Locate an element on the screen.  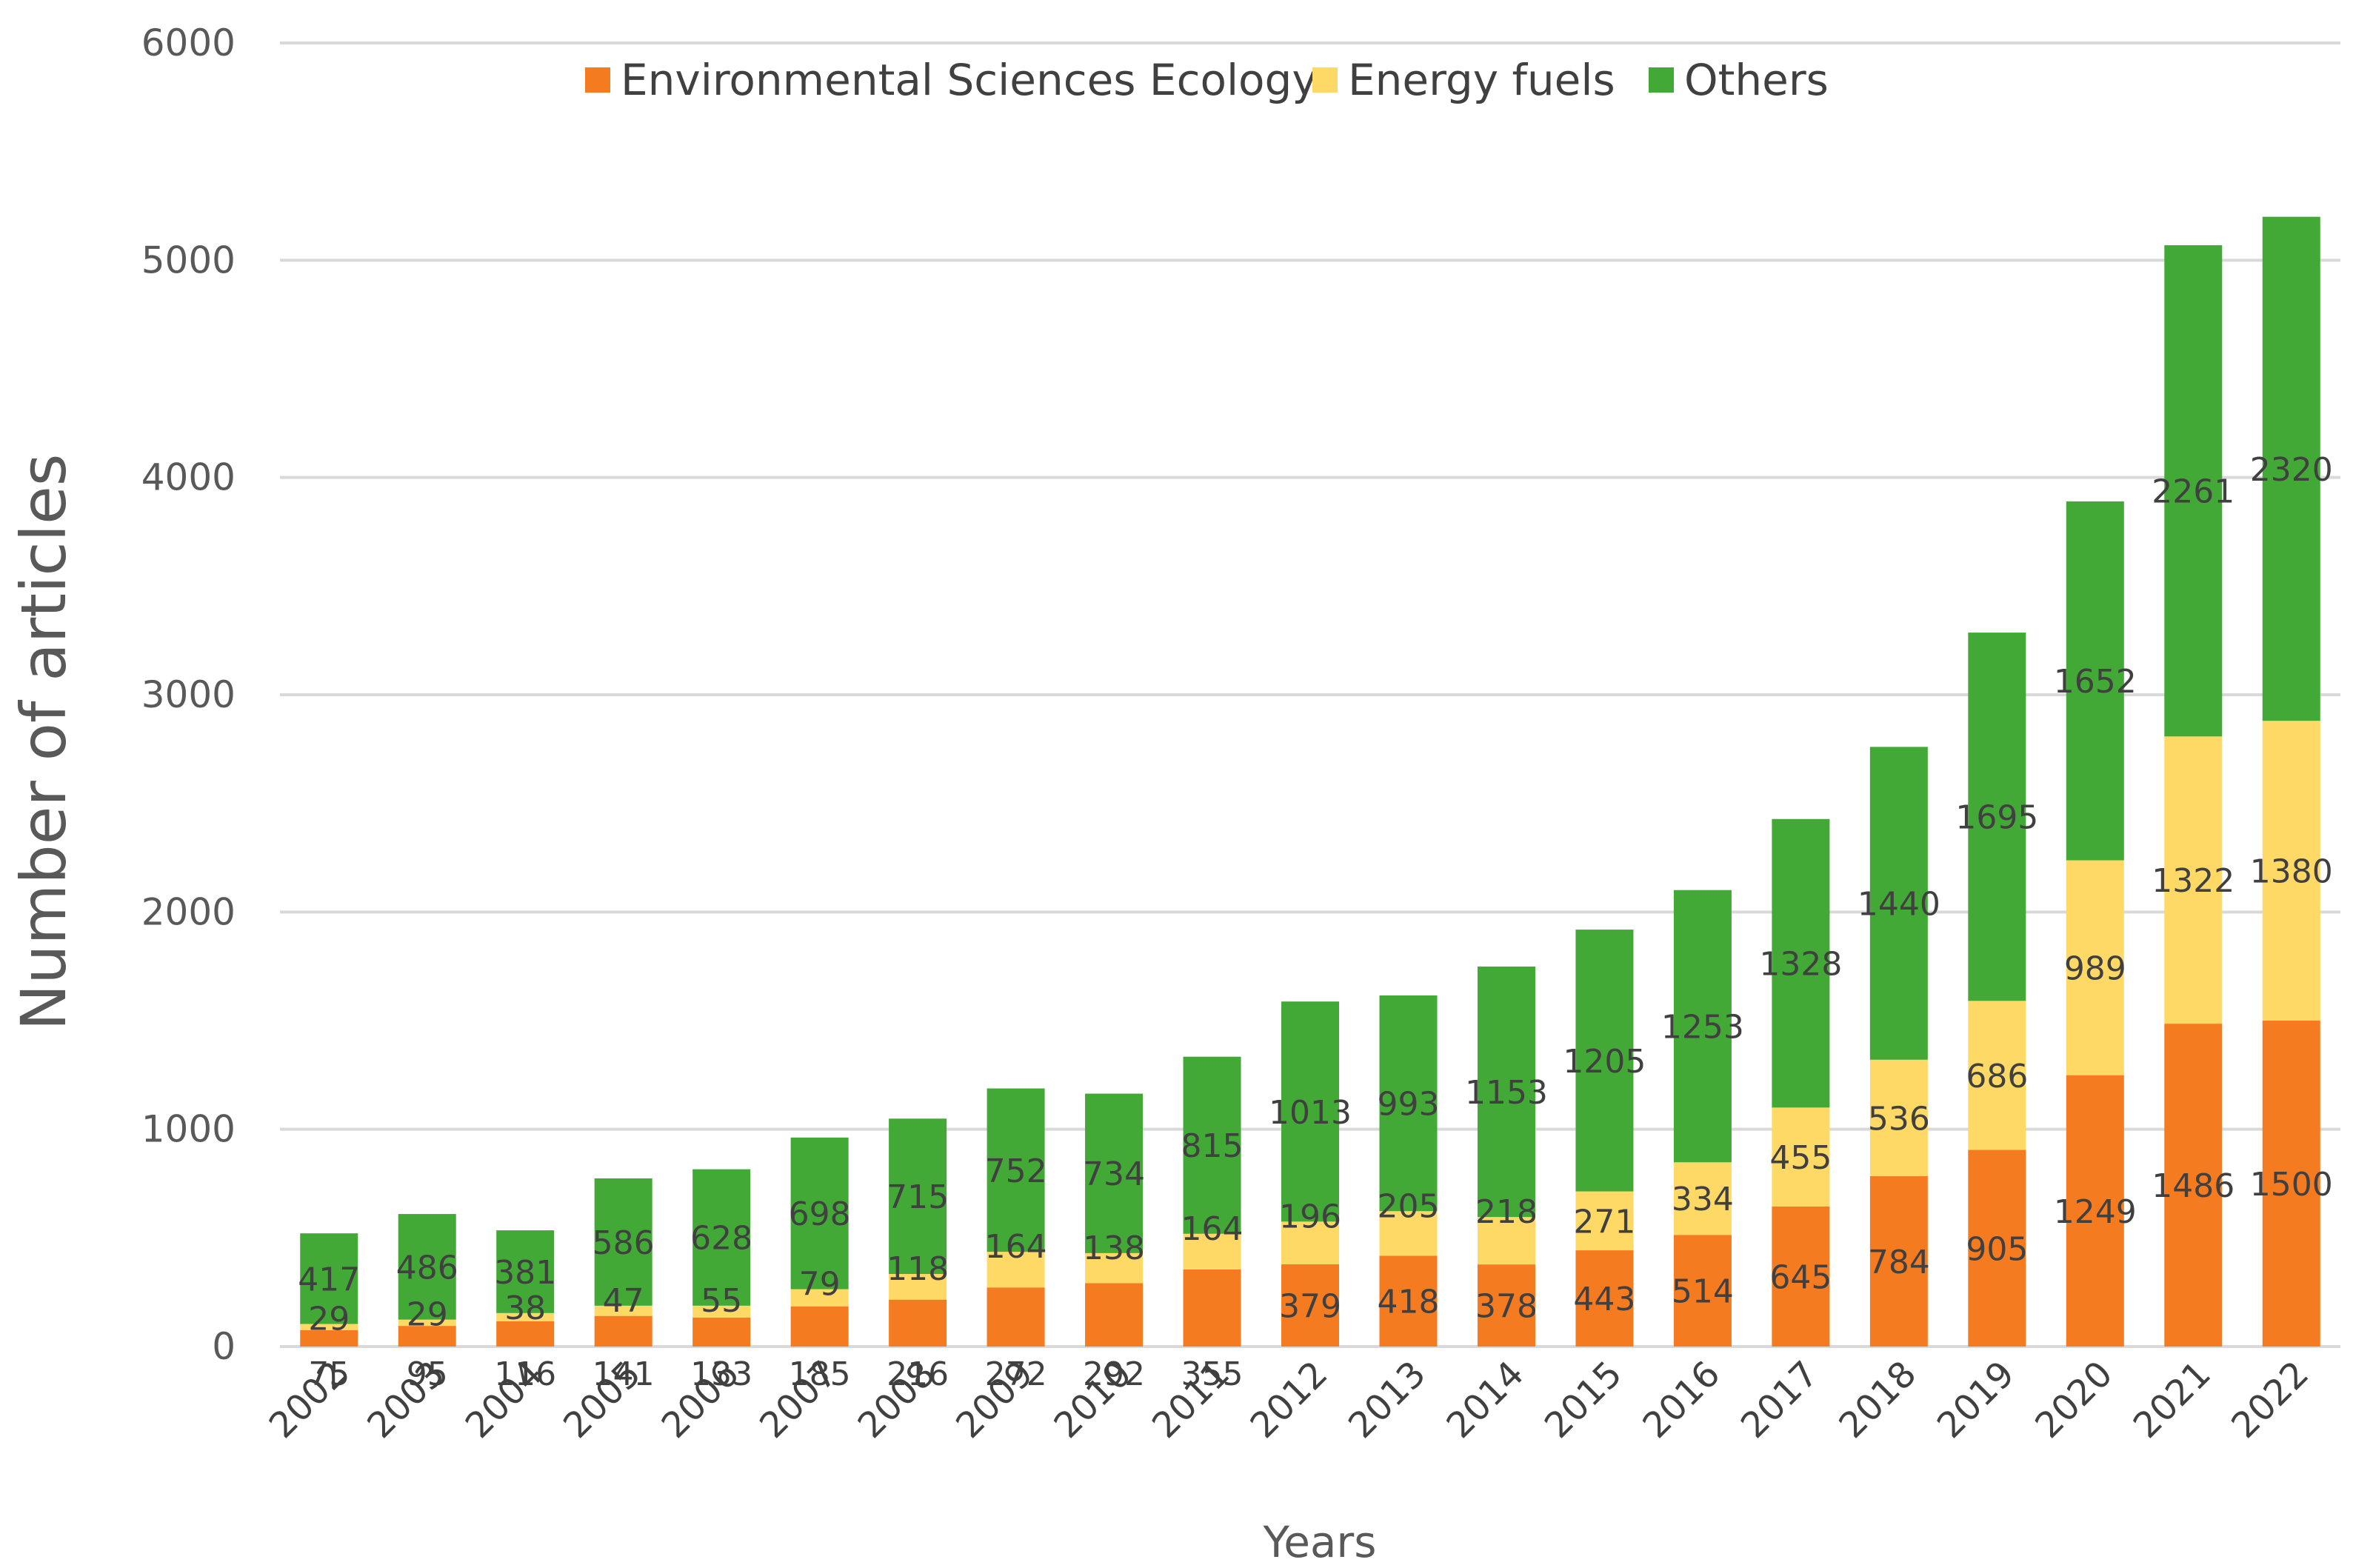
data-label: 55 is located at coordinates (721, 1301).